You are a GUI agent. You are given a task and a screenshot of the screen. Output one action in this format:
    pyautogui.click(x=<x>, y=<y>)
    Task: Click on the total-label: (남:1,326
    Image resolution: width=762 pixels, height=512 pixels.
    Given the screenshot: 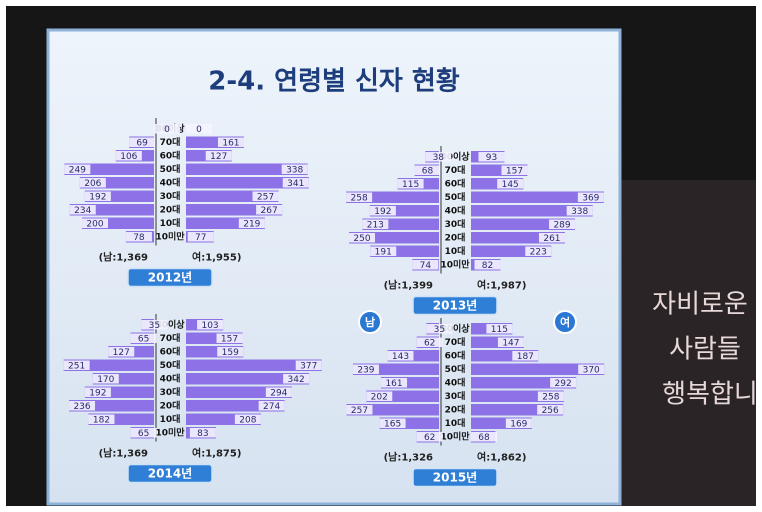 What is the action you would take?
    pyautogui.click(x=408, y=457)
    